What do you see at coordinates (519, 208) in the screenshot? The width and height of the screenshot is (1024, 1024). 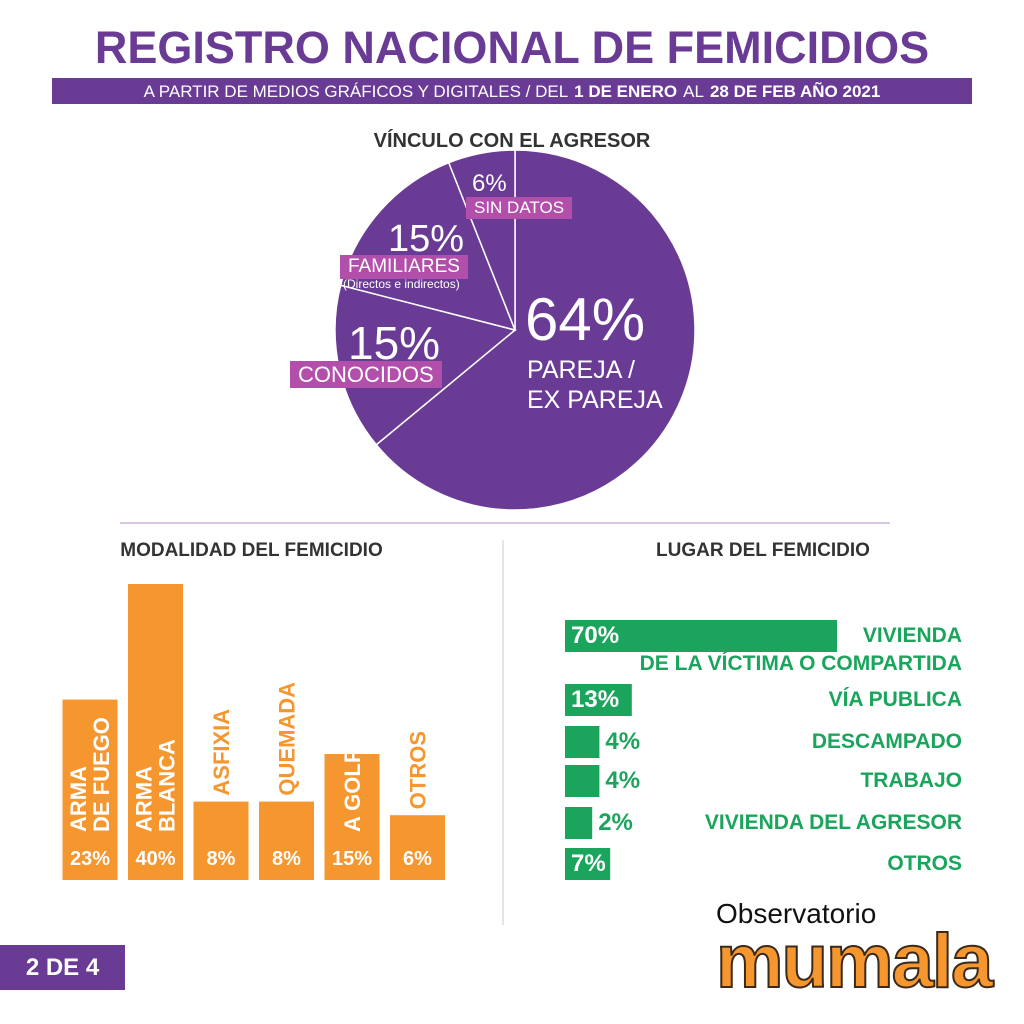 I see `slice-label: SIN DATOS` at bounding box center [519, 208].